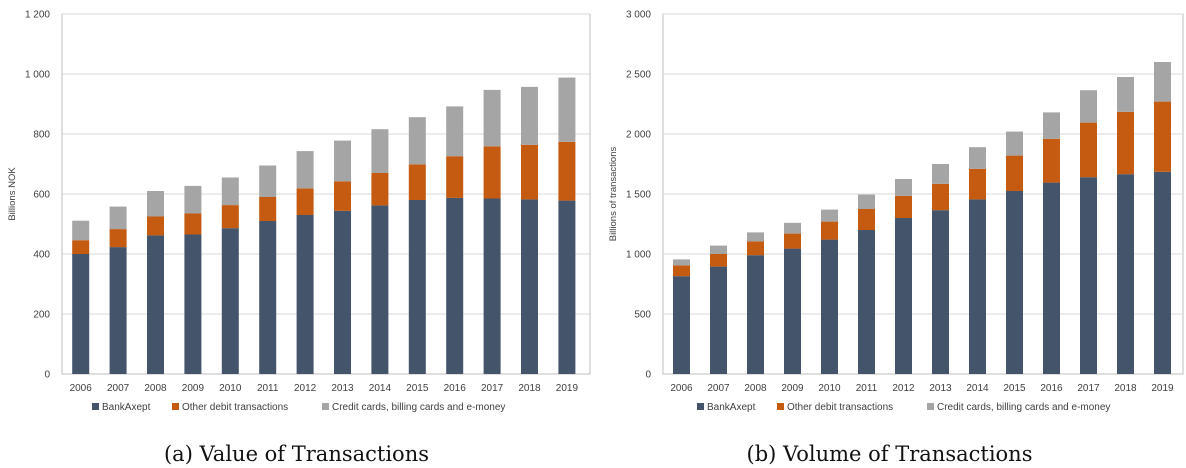 The width and height of the screenshot is (1186, 468). Describe the element at coordinates (296, 454) in the screenshot. I see `caption-value-of-transactions: (a) Value of Transactions` at that location.